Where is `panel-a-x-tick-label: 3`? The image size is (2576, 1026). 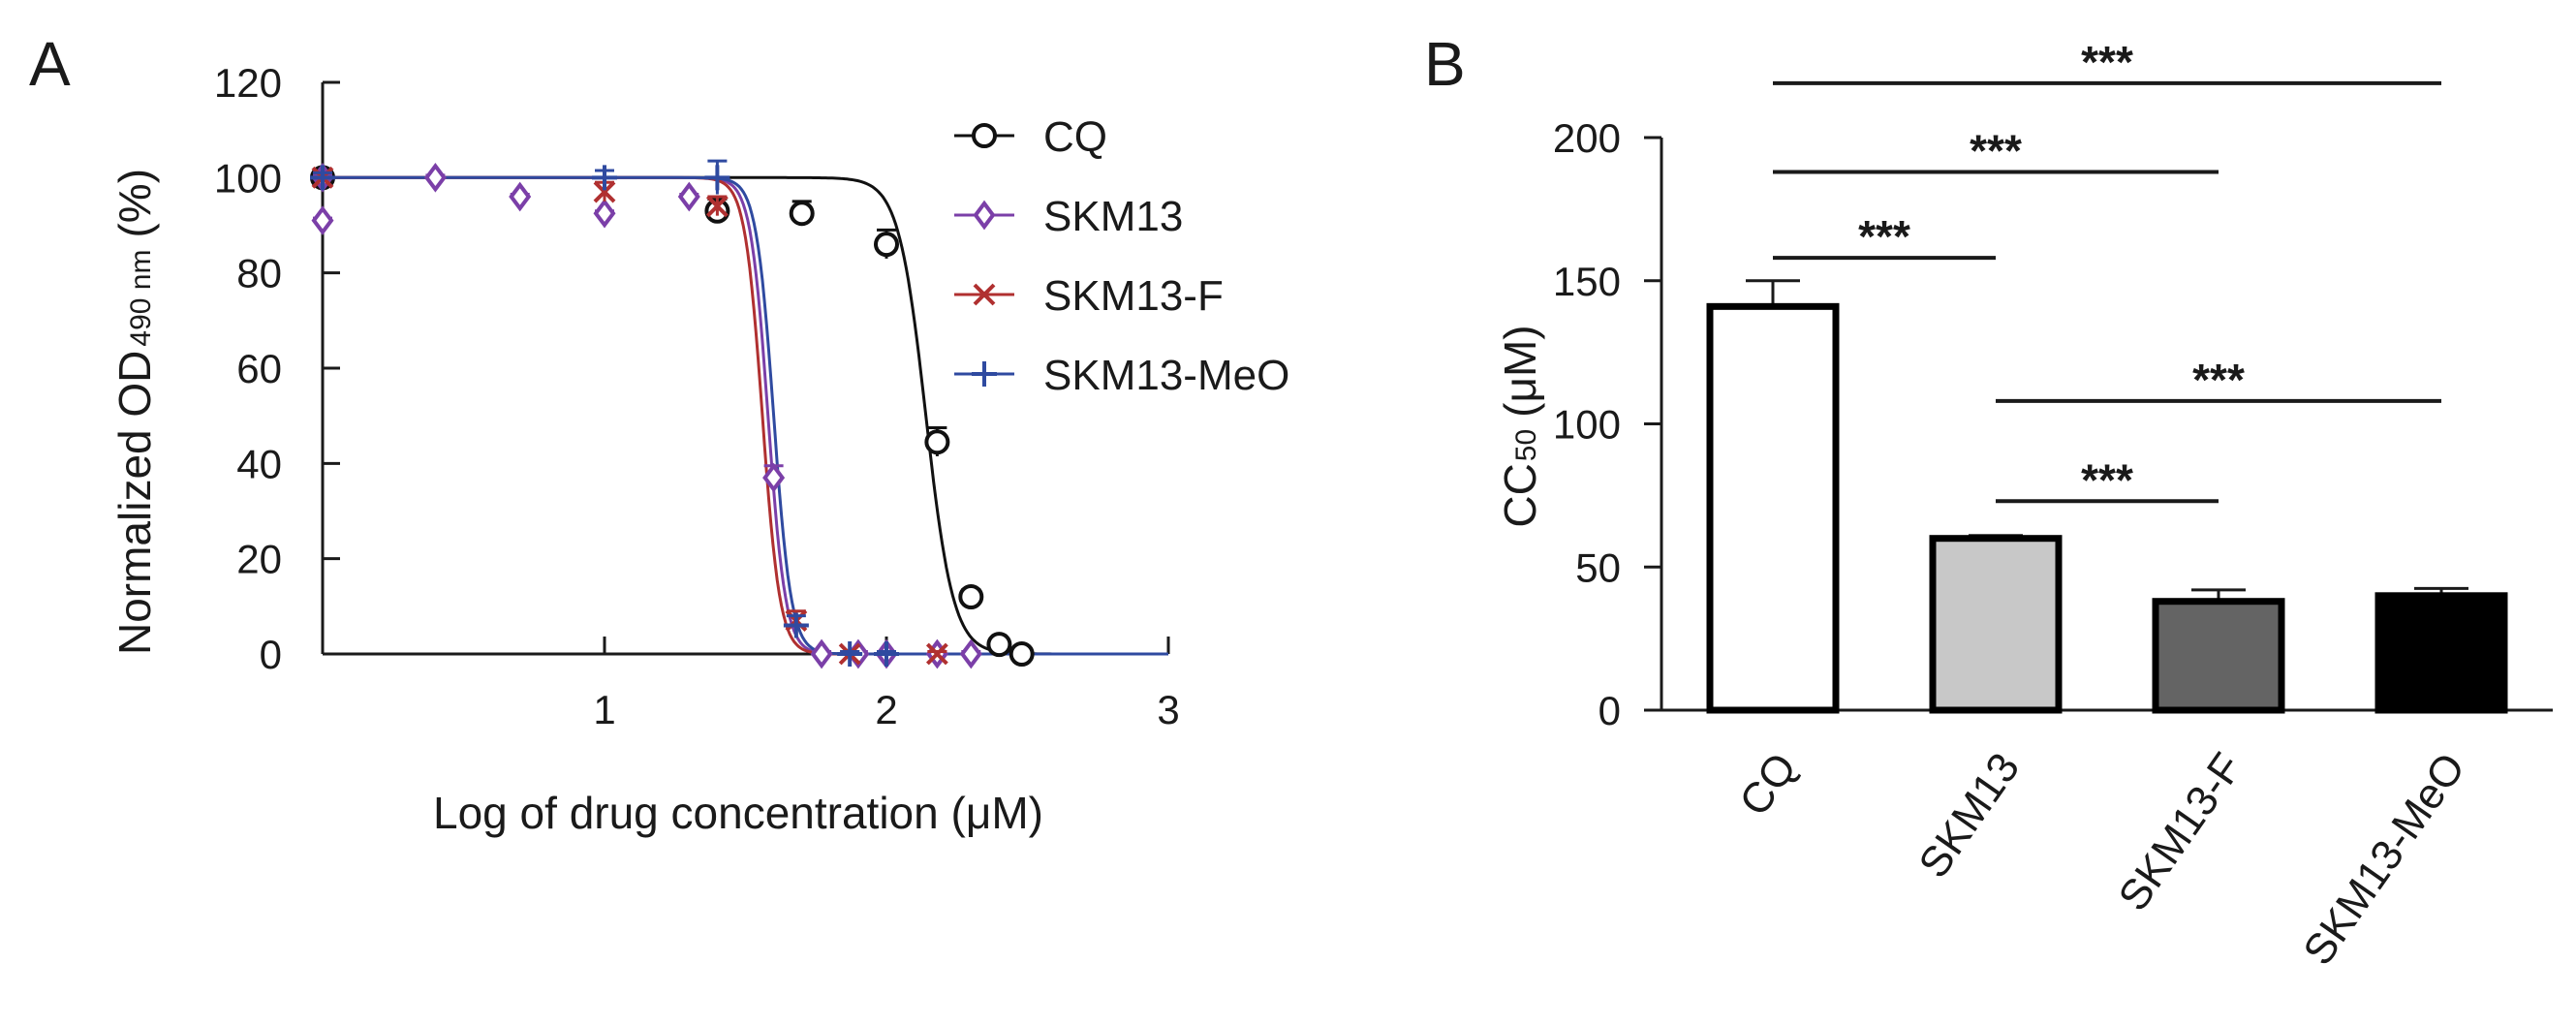 panel-a-x-tick-label: 3 is located at coordinates (1168, 709).